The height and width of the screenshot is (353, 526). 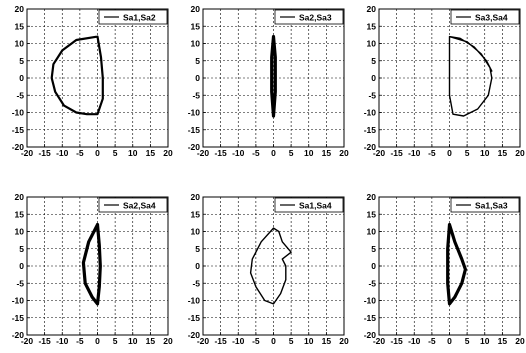 What do you see at coordinates (491, 206) in the screenshot?
I see `legend-label: Sa1,Sa3` at bounding box center [491, 206].